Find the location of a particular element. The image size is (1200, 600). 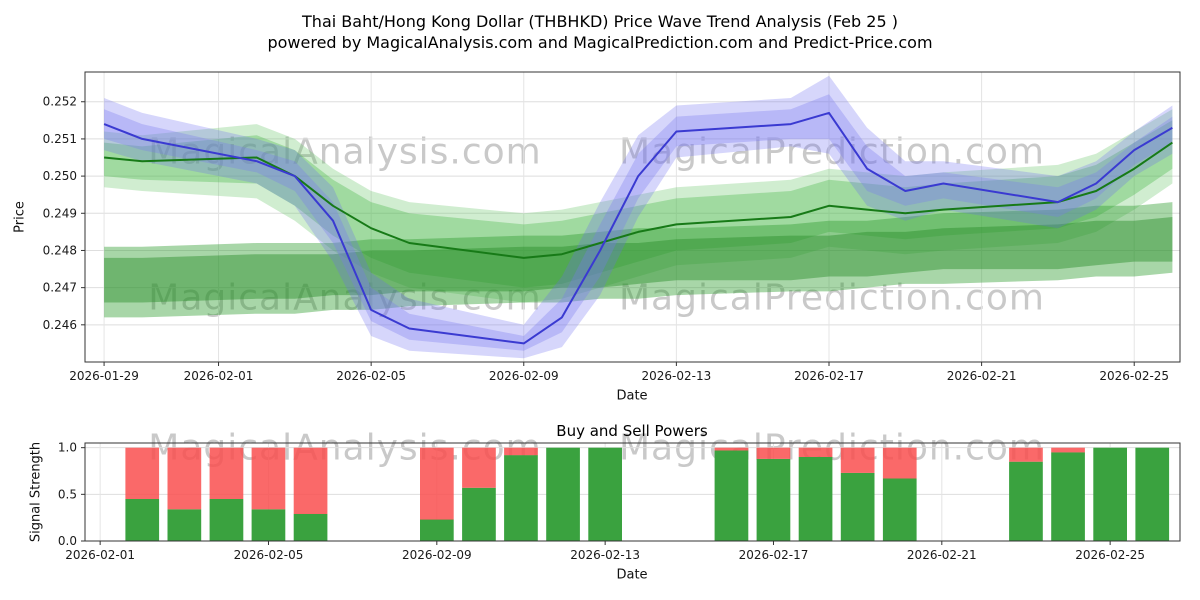

date-axis-label-bottom: Date is located at coordinates (632, 575).